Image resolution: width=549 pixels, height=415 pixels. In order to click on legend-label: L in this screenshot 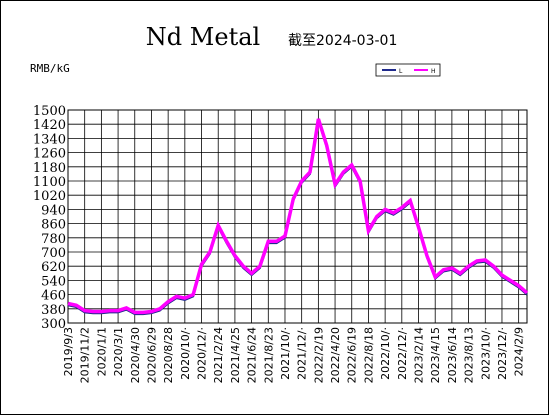, I will do `click(401, 71)`.